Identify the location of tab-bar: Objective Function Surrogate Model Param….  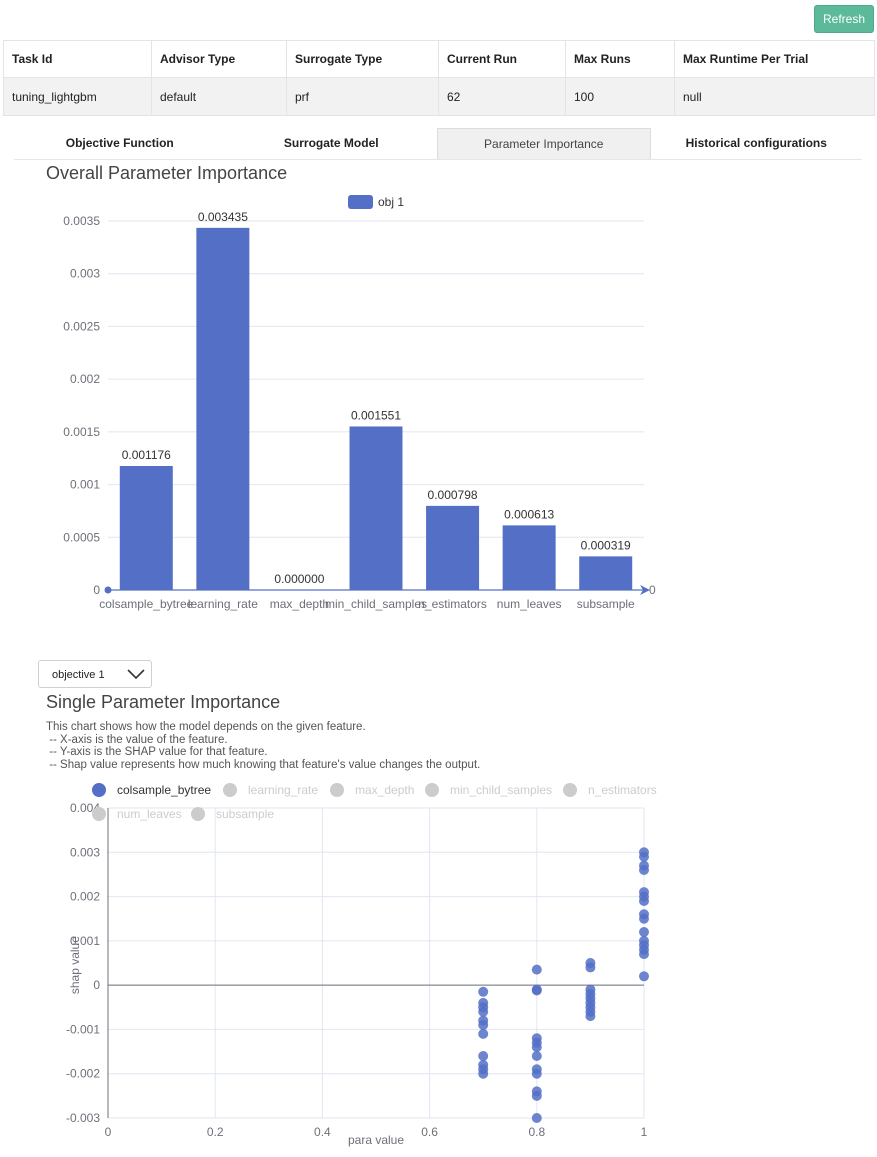
(438, 144).